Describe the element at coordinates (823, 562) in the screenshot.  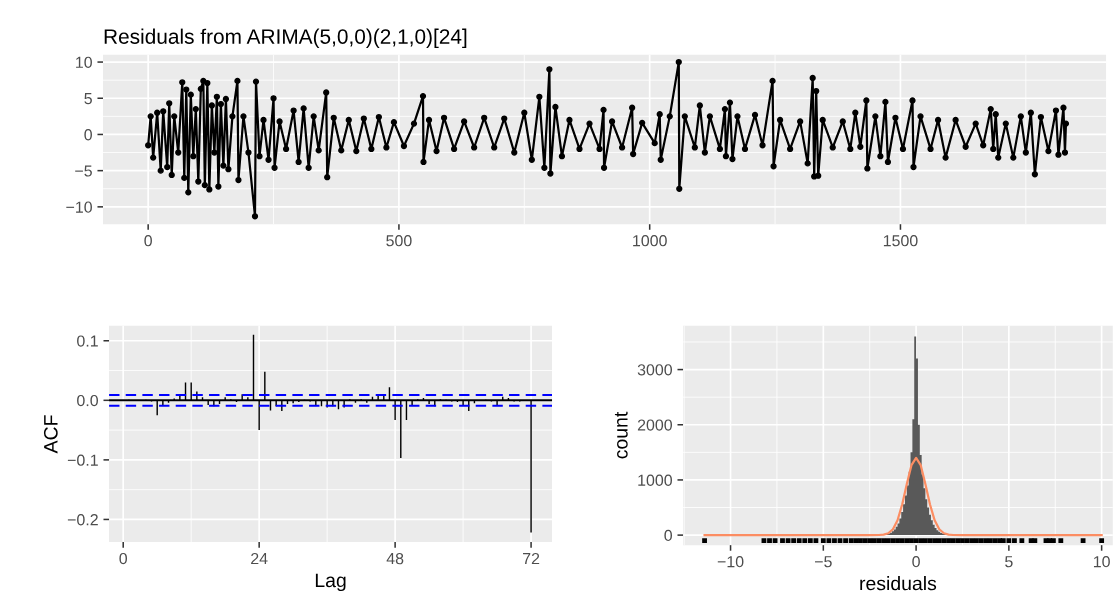
I see `x-tick-label: −5` at that location.